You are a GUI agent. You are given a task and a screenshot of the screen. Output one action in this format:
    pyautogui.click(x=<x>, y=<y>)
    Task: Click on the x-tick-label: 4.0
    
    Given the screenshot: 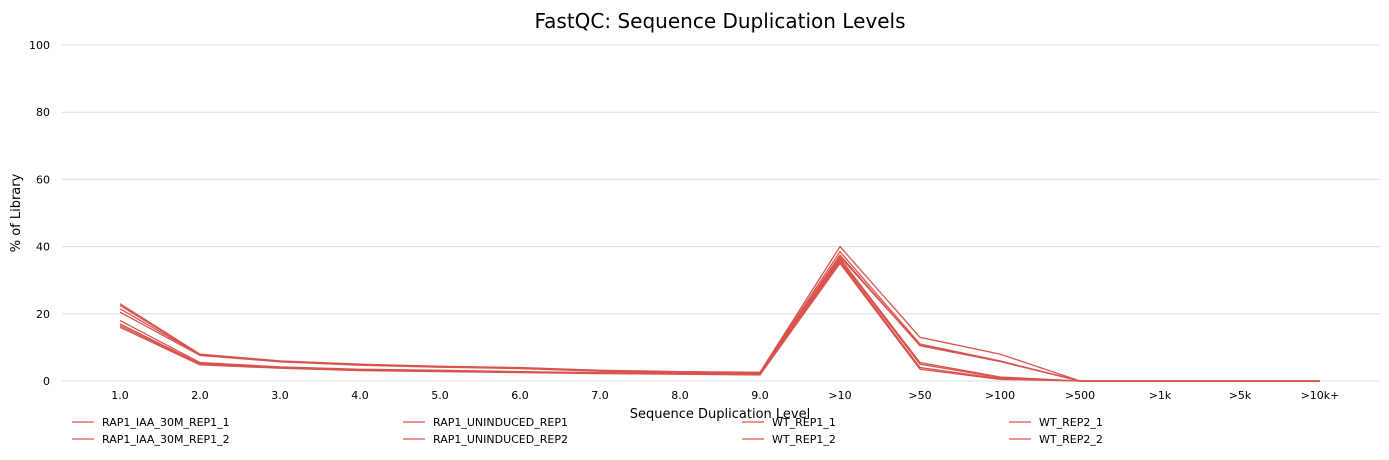 What is the action you would take?
    pyautogui.click(x=360, y=395)
    